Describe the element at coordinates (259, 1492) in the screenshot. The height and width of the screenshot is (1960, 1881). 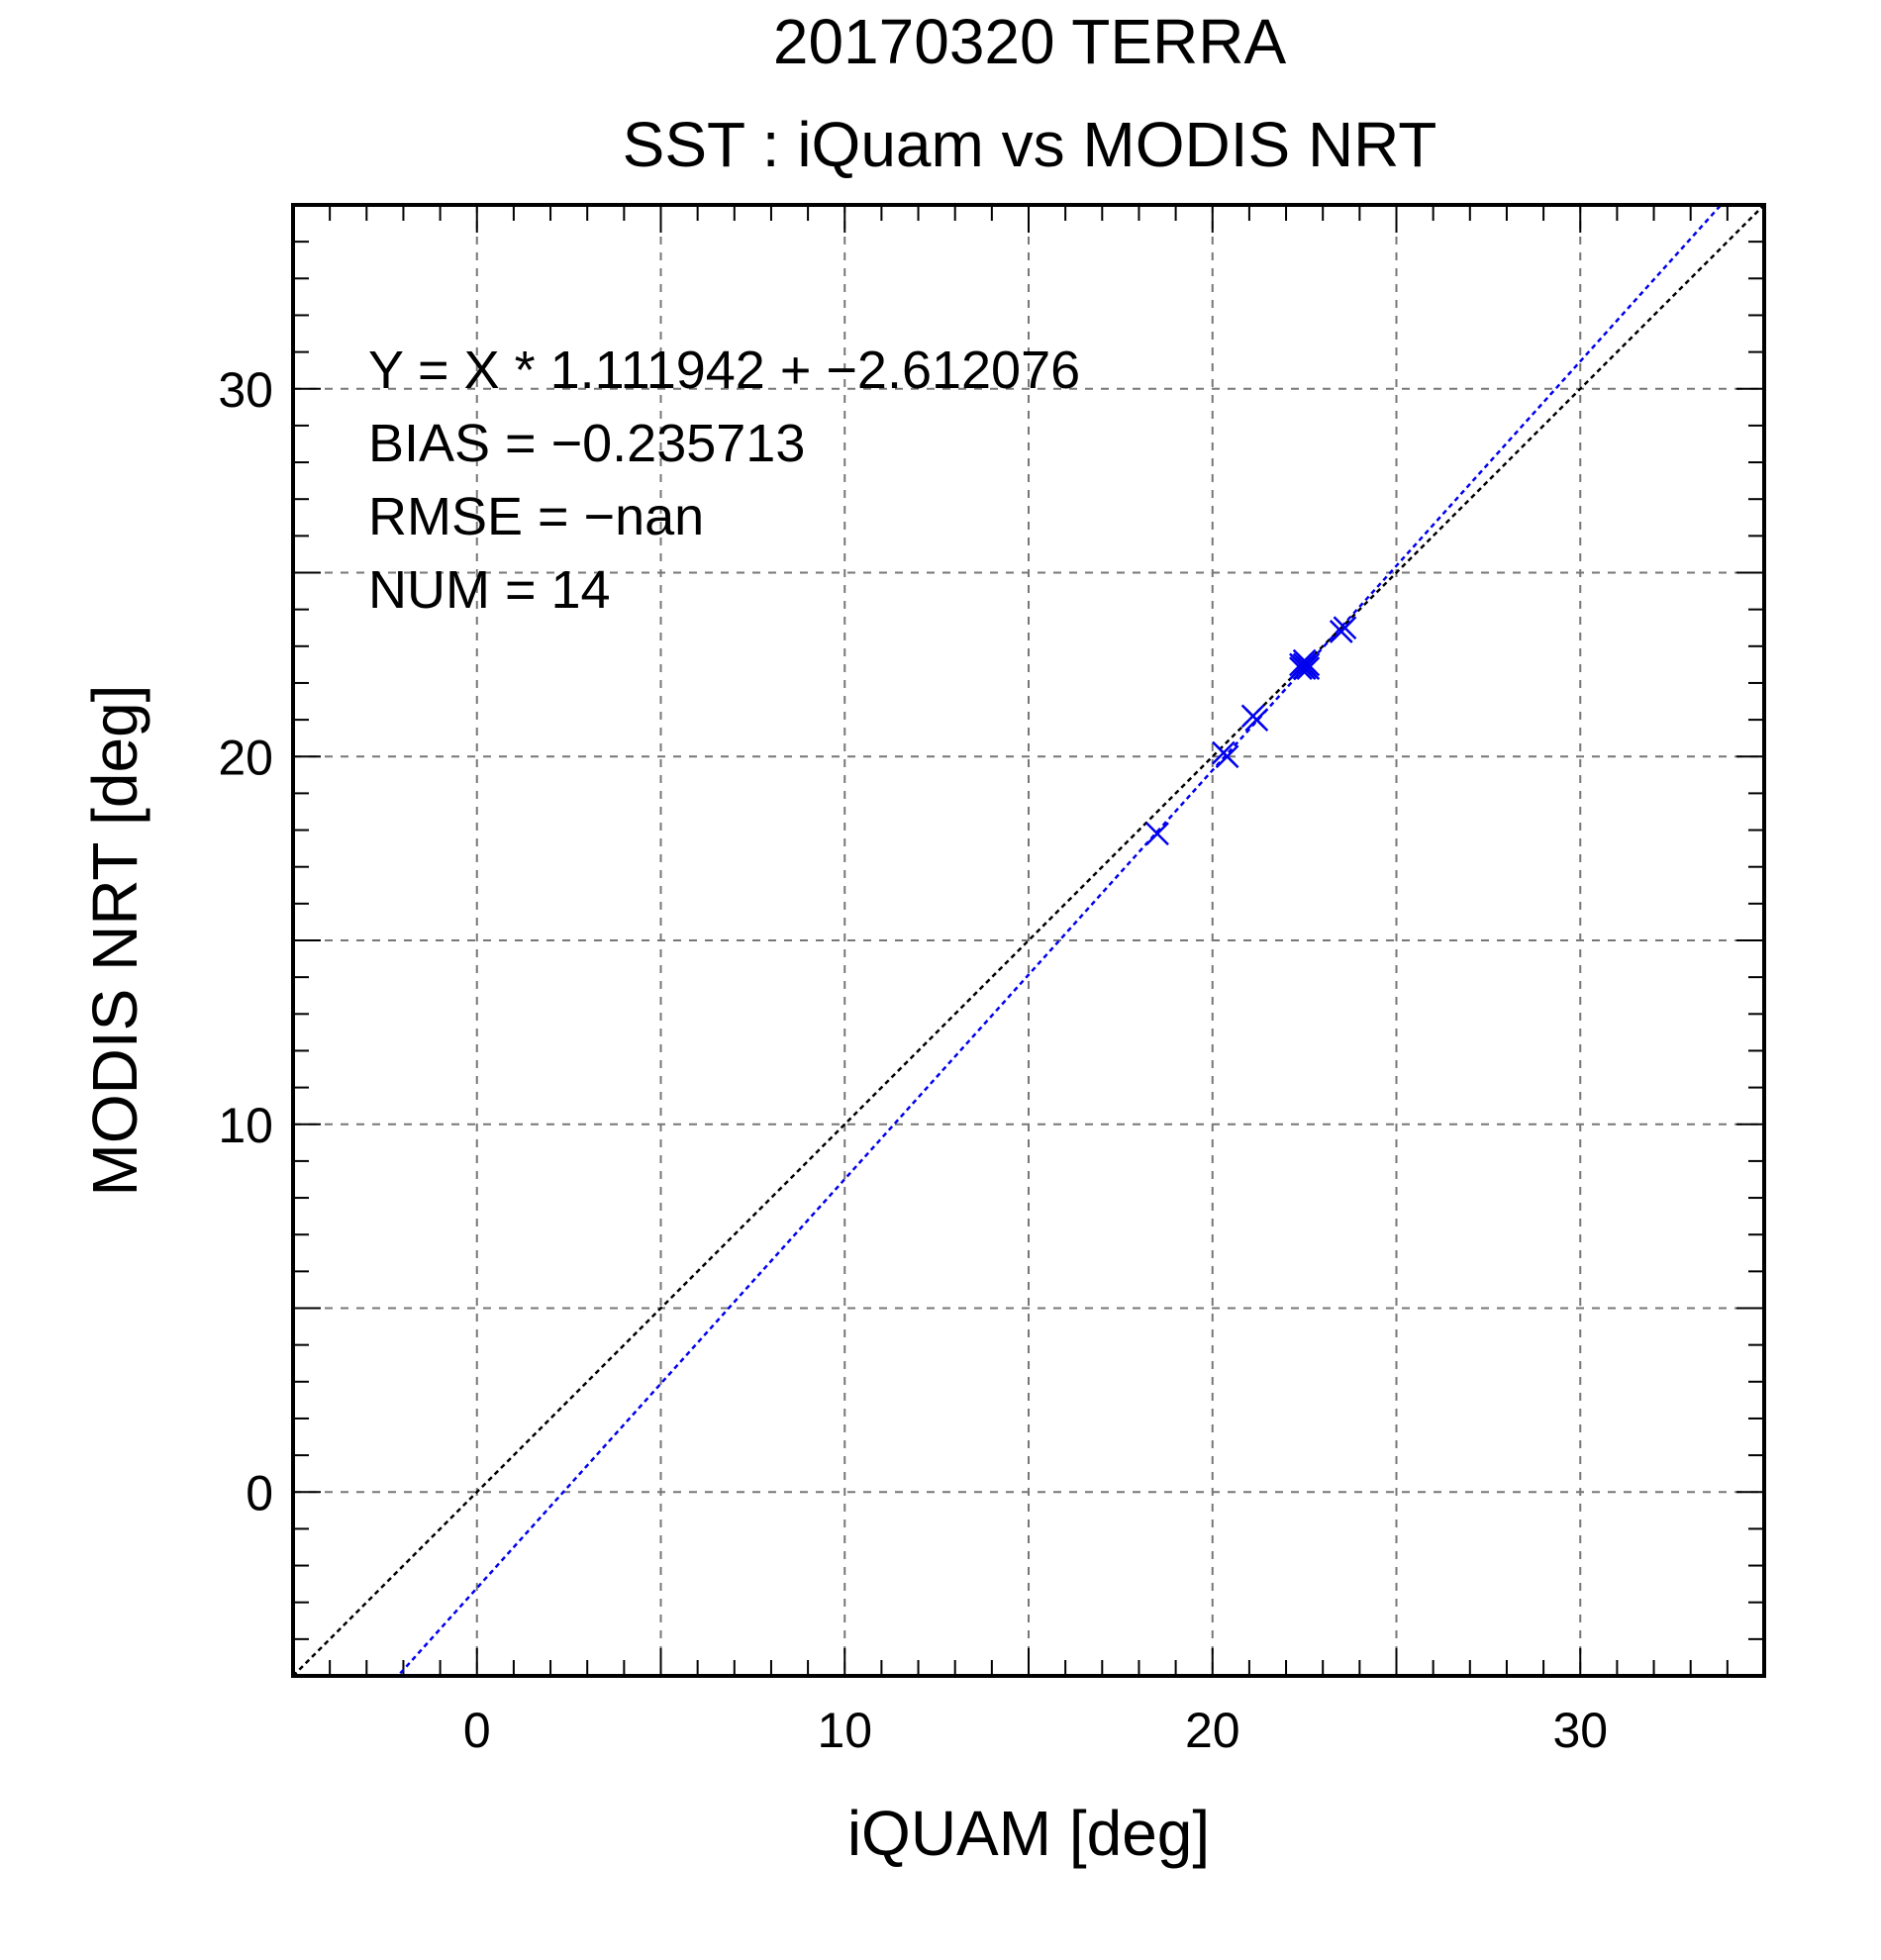
I see `y-tick-label: 0` at that location.